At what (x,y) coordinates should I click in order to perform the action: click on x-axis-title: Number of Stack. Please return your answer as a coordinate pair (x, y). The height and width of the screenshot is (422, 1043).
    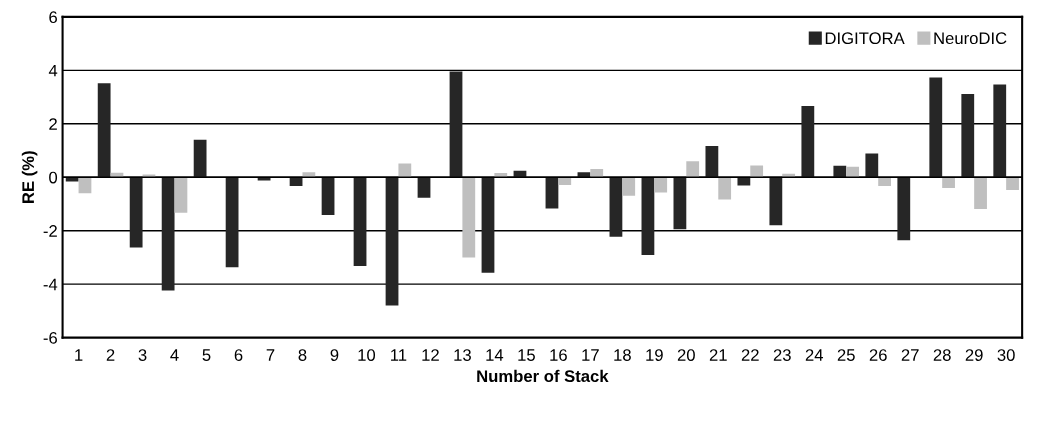
    Looking at the image, I should click on (543, 376).